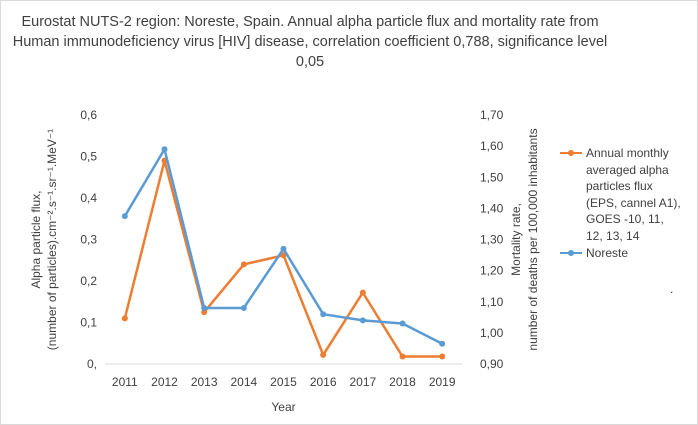 The width and height of the screenshot is (698, 425). Describe the element at coordinates (323, 382) in the screenshot. I see `x-tick-label: 2016` at that location.